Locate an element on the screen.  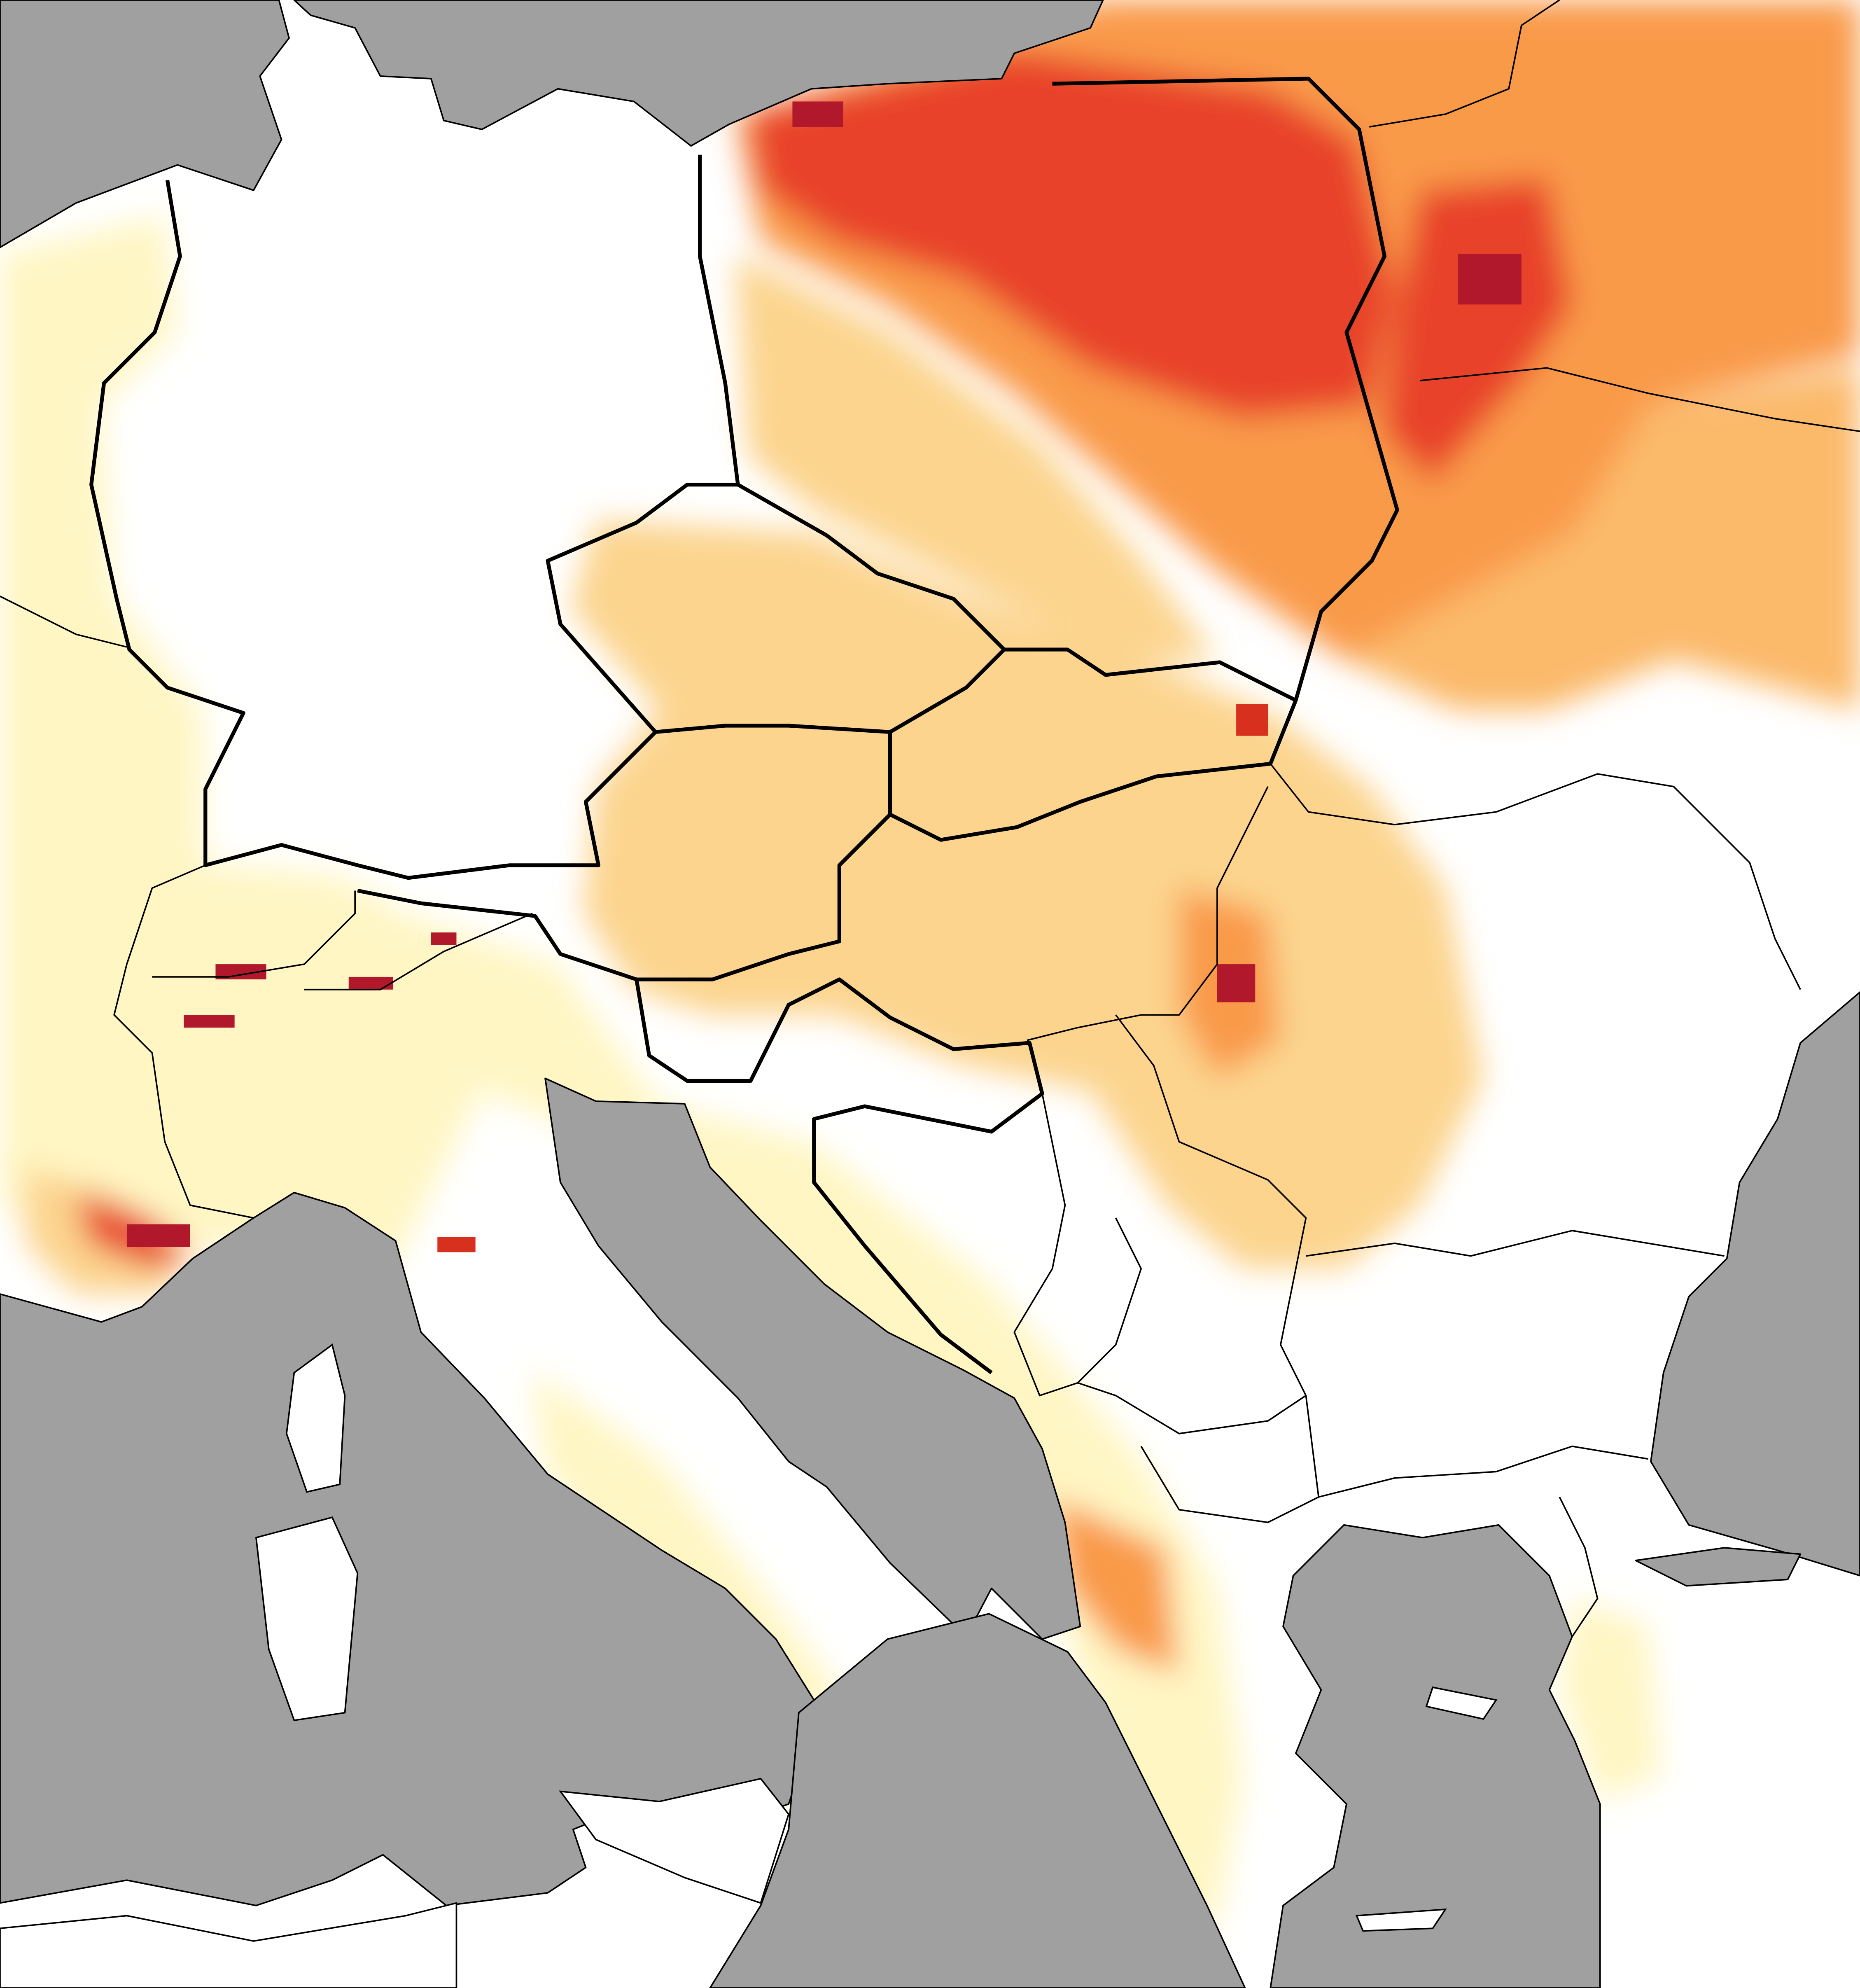
marmara-sea is located at coordinates (1719, 1567).